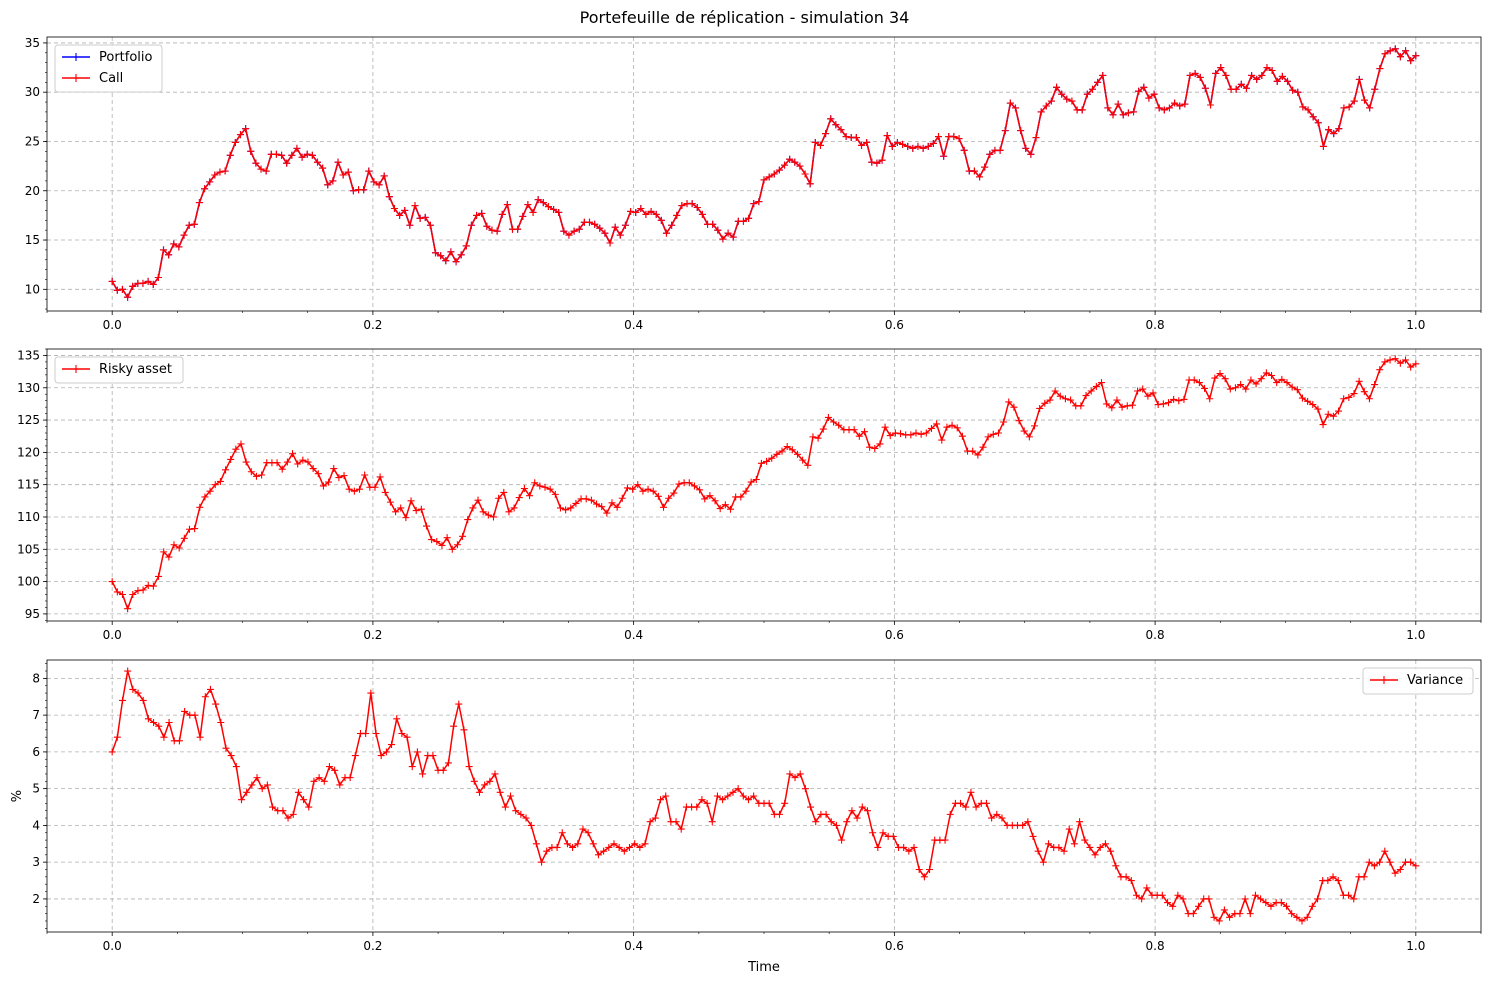 This screenshot has height=985, width=1489. I want to click on y-tick-label: 130, so click(28, 388).